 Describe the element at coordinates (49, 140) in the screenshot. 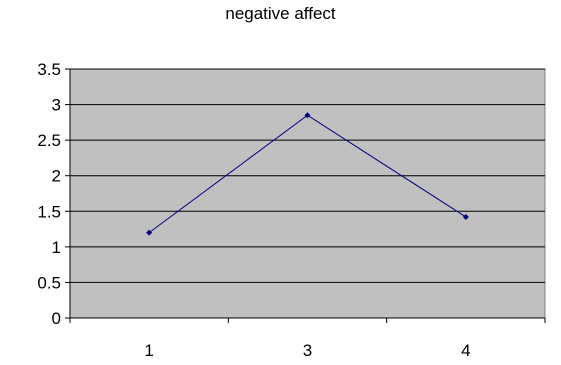

I see `y-tick-label: 2.5` at that location.